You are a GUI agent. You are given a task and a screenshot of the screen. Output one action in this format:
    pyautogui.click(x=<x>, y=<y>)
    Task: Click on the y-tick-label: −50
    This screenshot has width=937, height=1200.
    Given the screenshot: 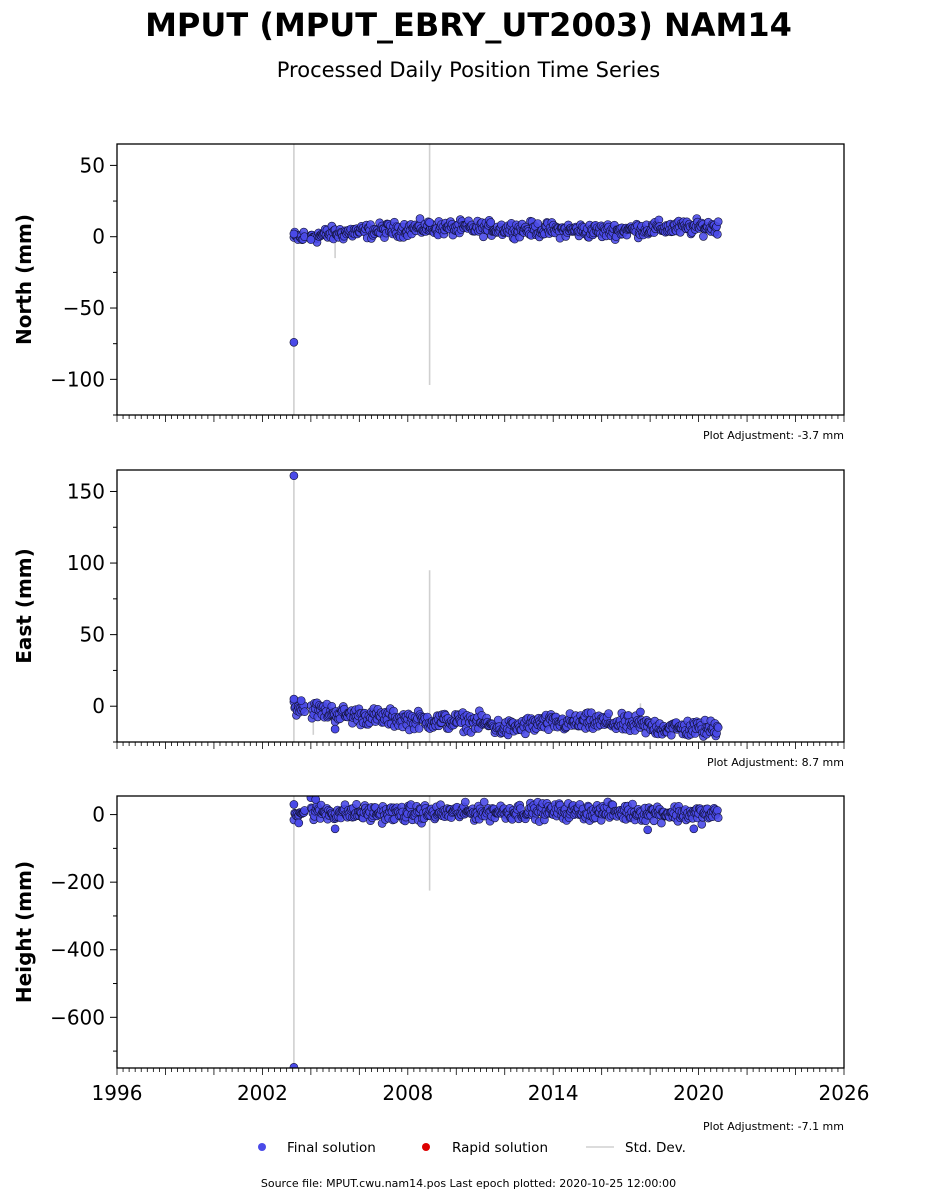 What is the action you would take?
    pyautogui.click(x=84, y=308)
    